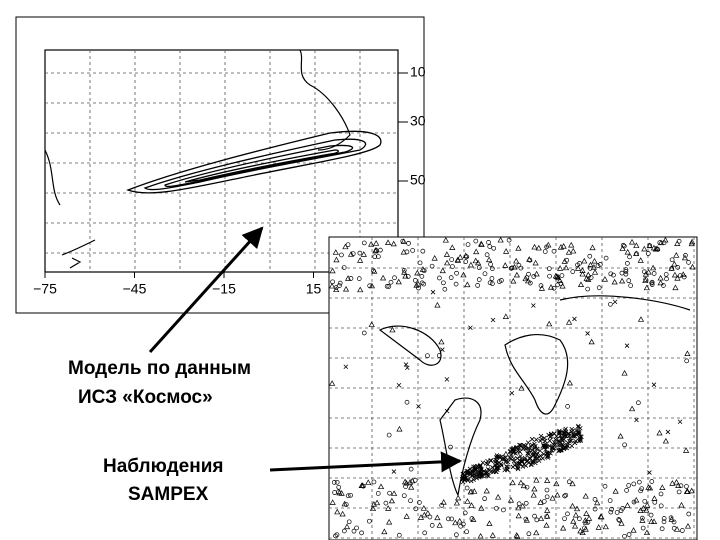 The height and width of the screenshot is (540, 720). Describe the element at coordinates (163, 466) in the screenshot. I see `annotation-text: Наблюдения` at that location.